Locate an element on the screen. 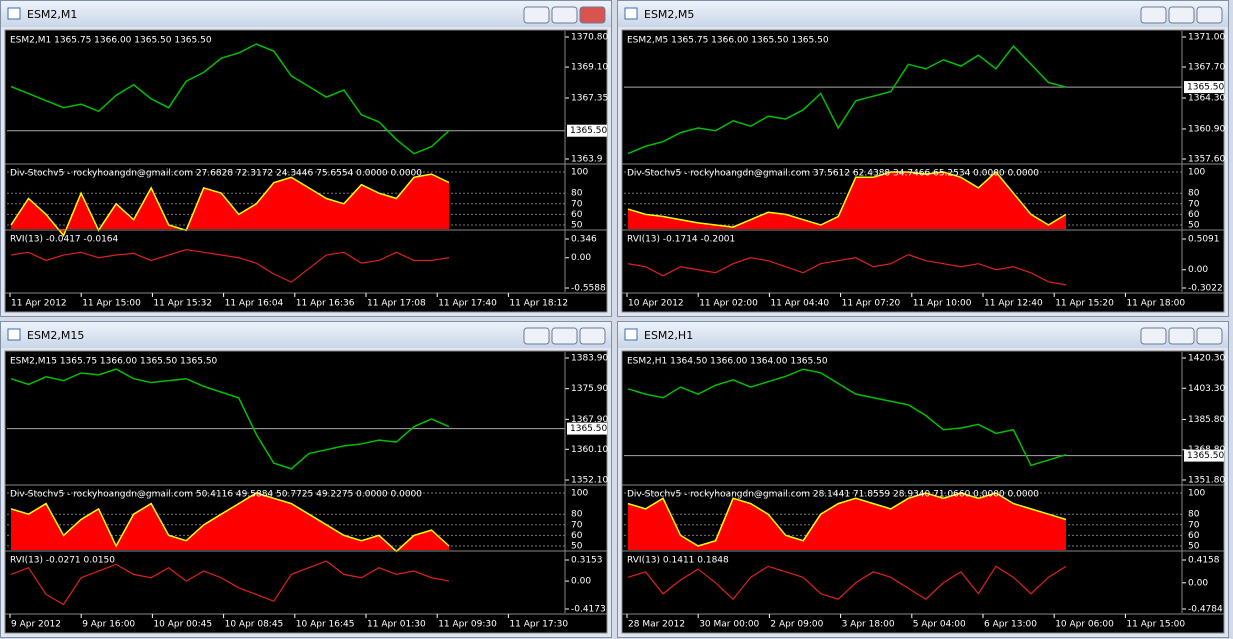 The width and height of the screenshot is (1233, 639). time-label: 10 Apr 2012 is located at coordinates (656, 304).